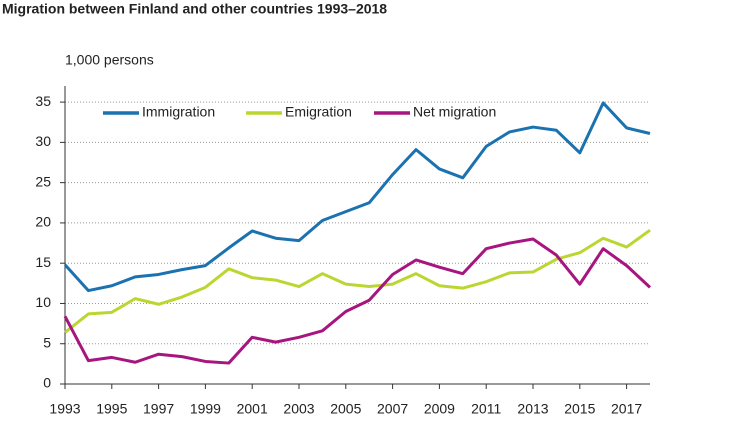 The width and height of the screenshot is (748, 421). I want to click on x-tick-label: 2017, so click(626, 409).